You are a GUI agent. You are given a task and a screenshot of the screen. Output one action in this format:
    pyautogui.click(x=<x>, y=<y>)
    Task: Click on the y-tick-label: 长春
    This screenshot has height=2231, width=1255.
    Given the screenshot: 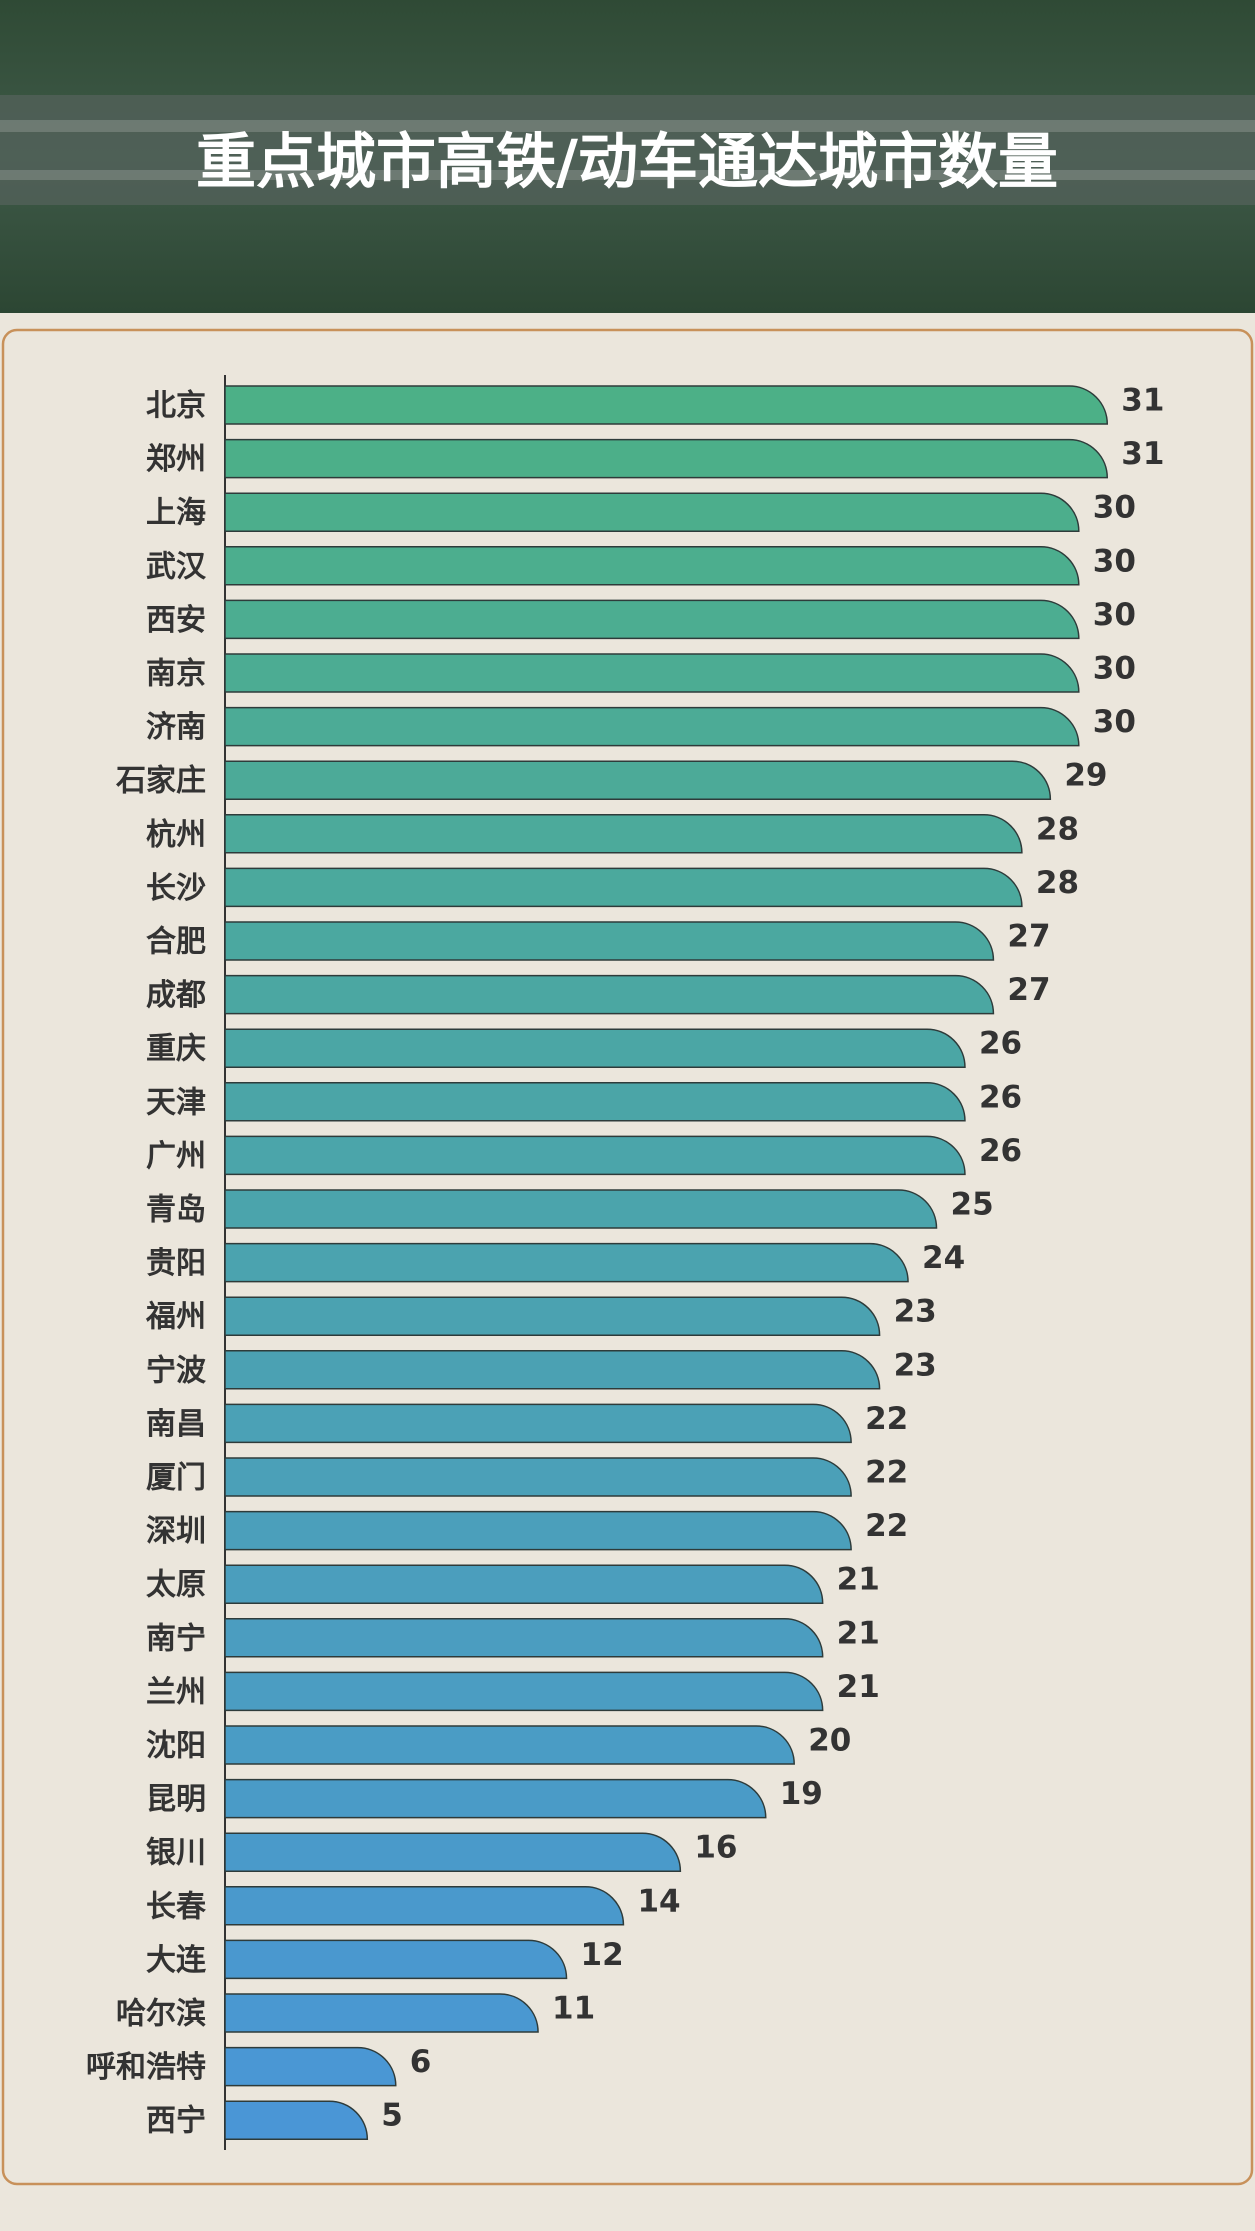 What is the action you would take?
    pyautogui.click(x=176, y=1906)
    